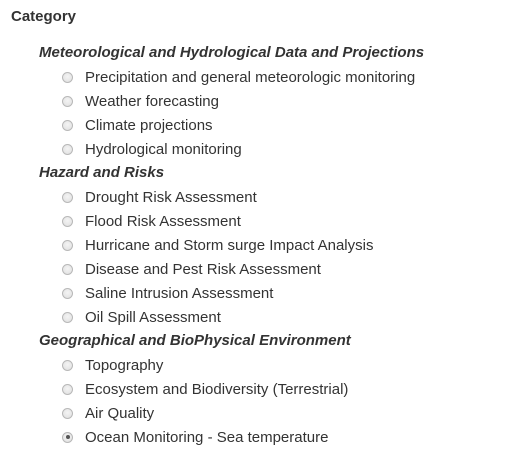 This screenshot has width=505, height=453. I want to click on option-drought-risk: Drought Risk Assessment, so click(159, 197).